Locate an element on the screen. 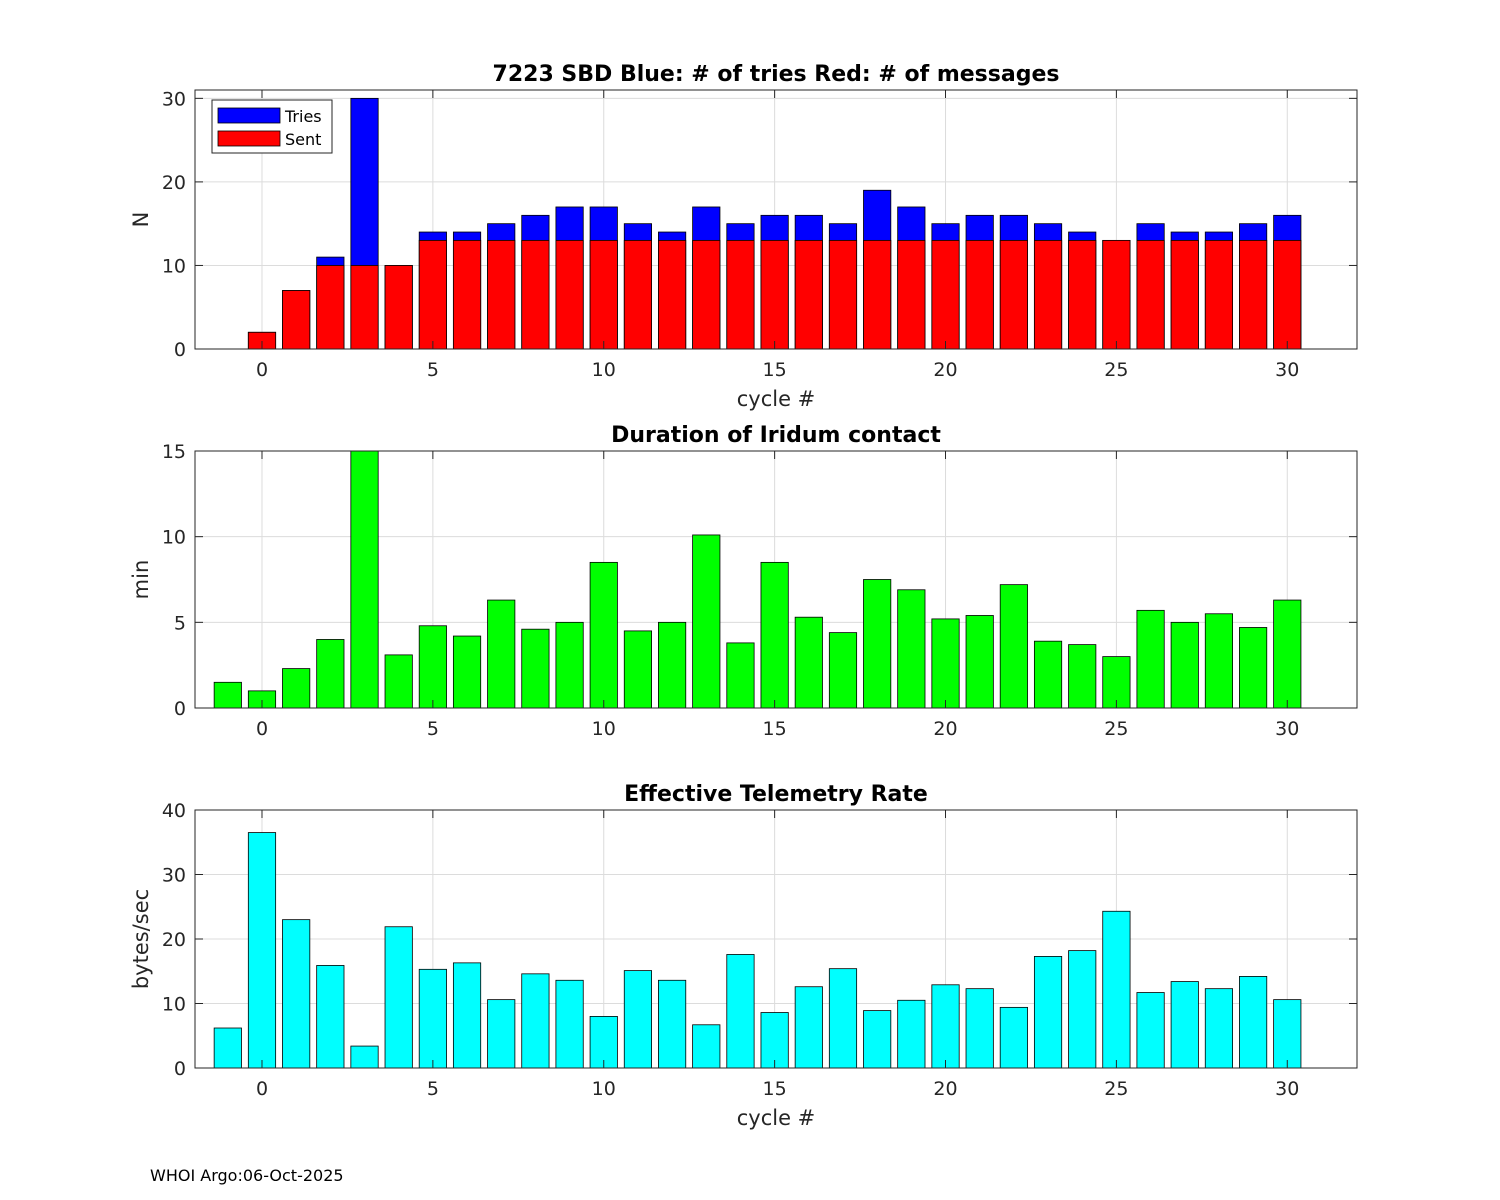 This screenshot has height=1200, width=1500. legend-label-sent: Sent is located at coordinates (303, 139).